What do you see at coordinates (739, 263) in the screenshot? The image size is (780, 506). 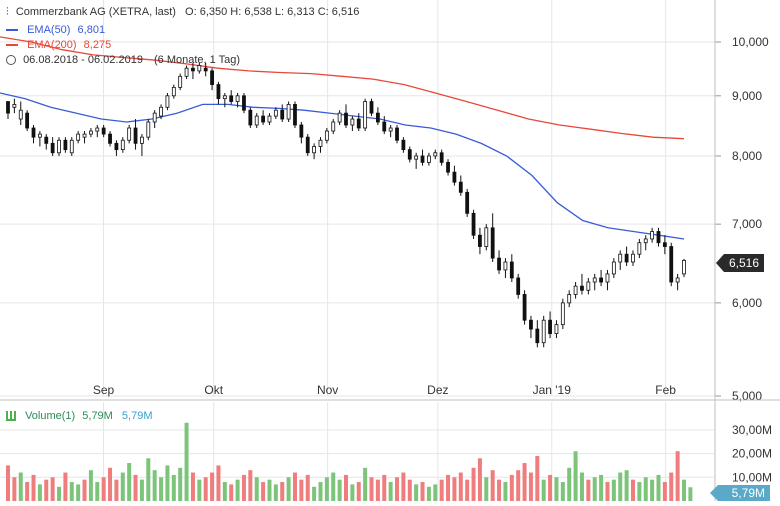 I see `current-price-tag: 6,516` at bounding box center [739, 263].